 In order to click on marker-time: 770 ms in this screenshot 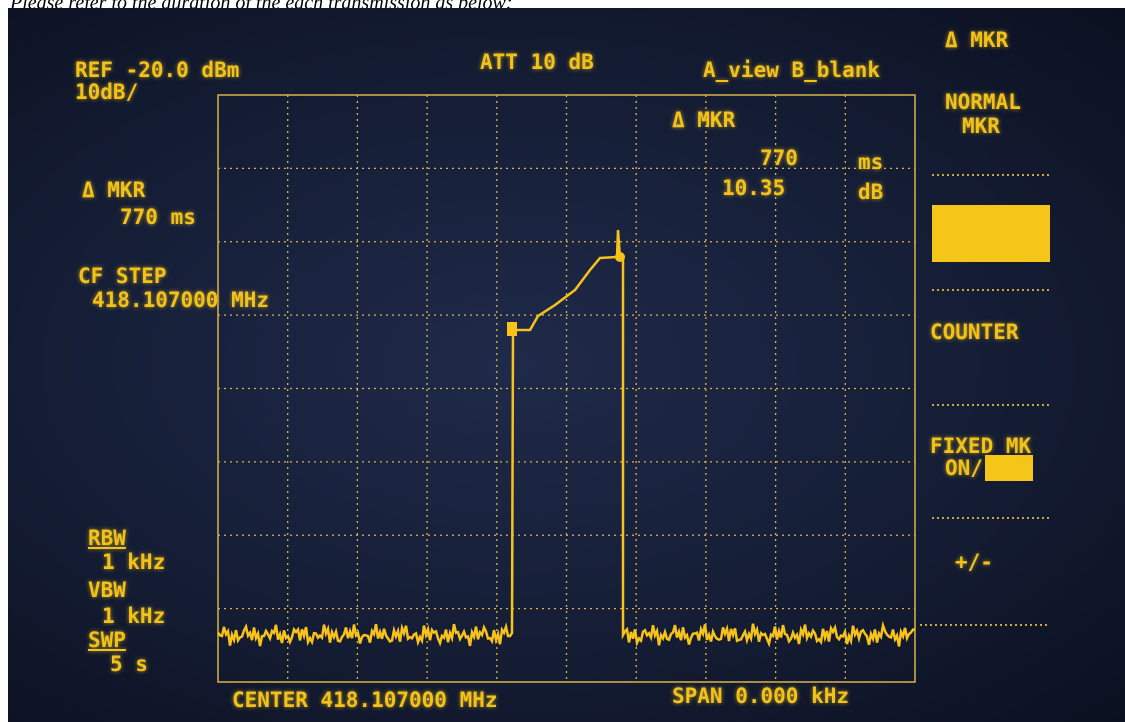, I will do `click(158, 217)`.